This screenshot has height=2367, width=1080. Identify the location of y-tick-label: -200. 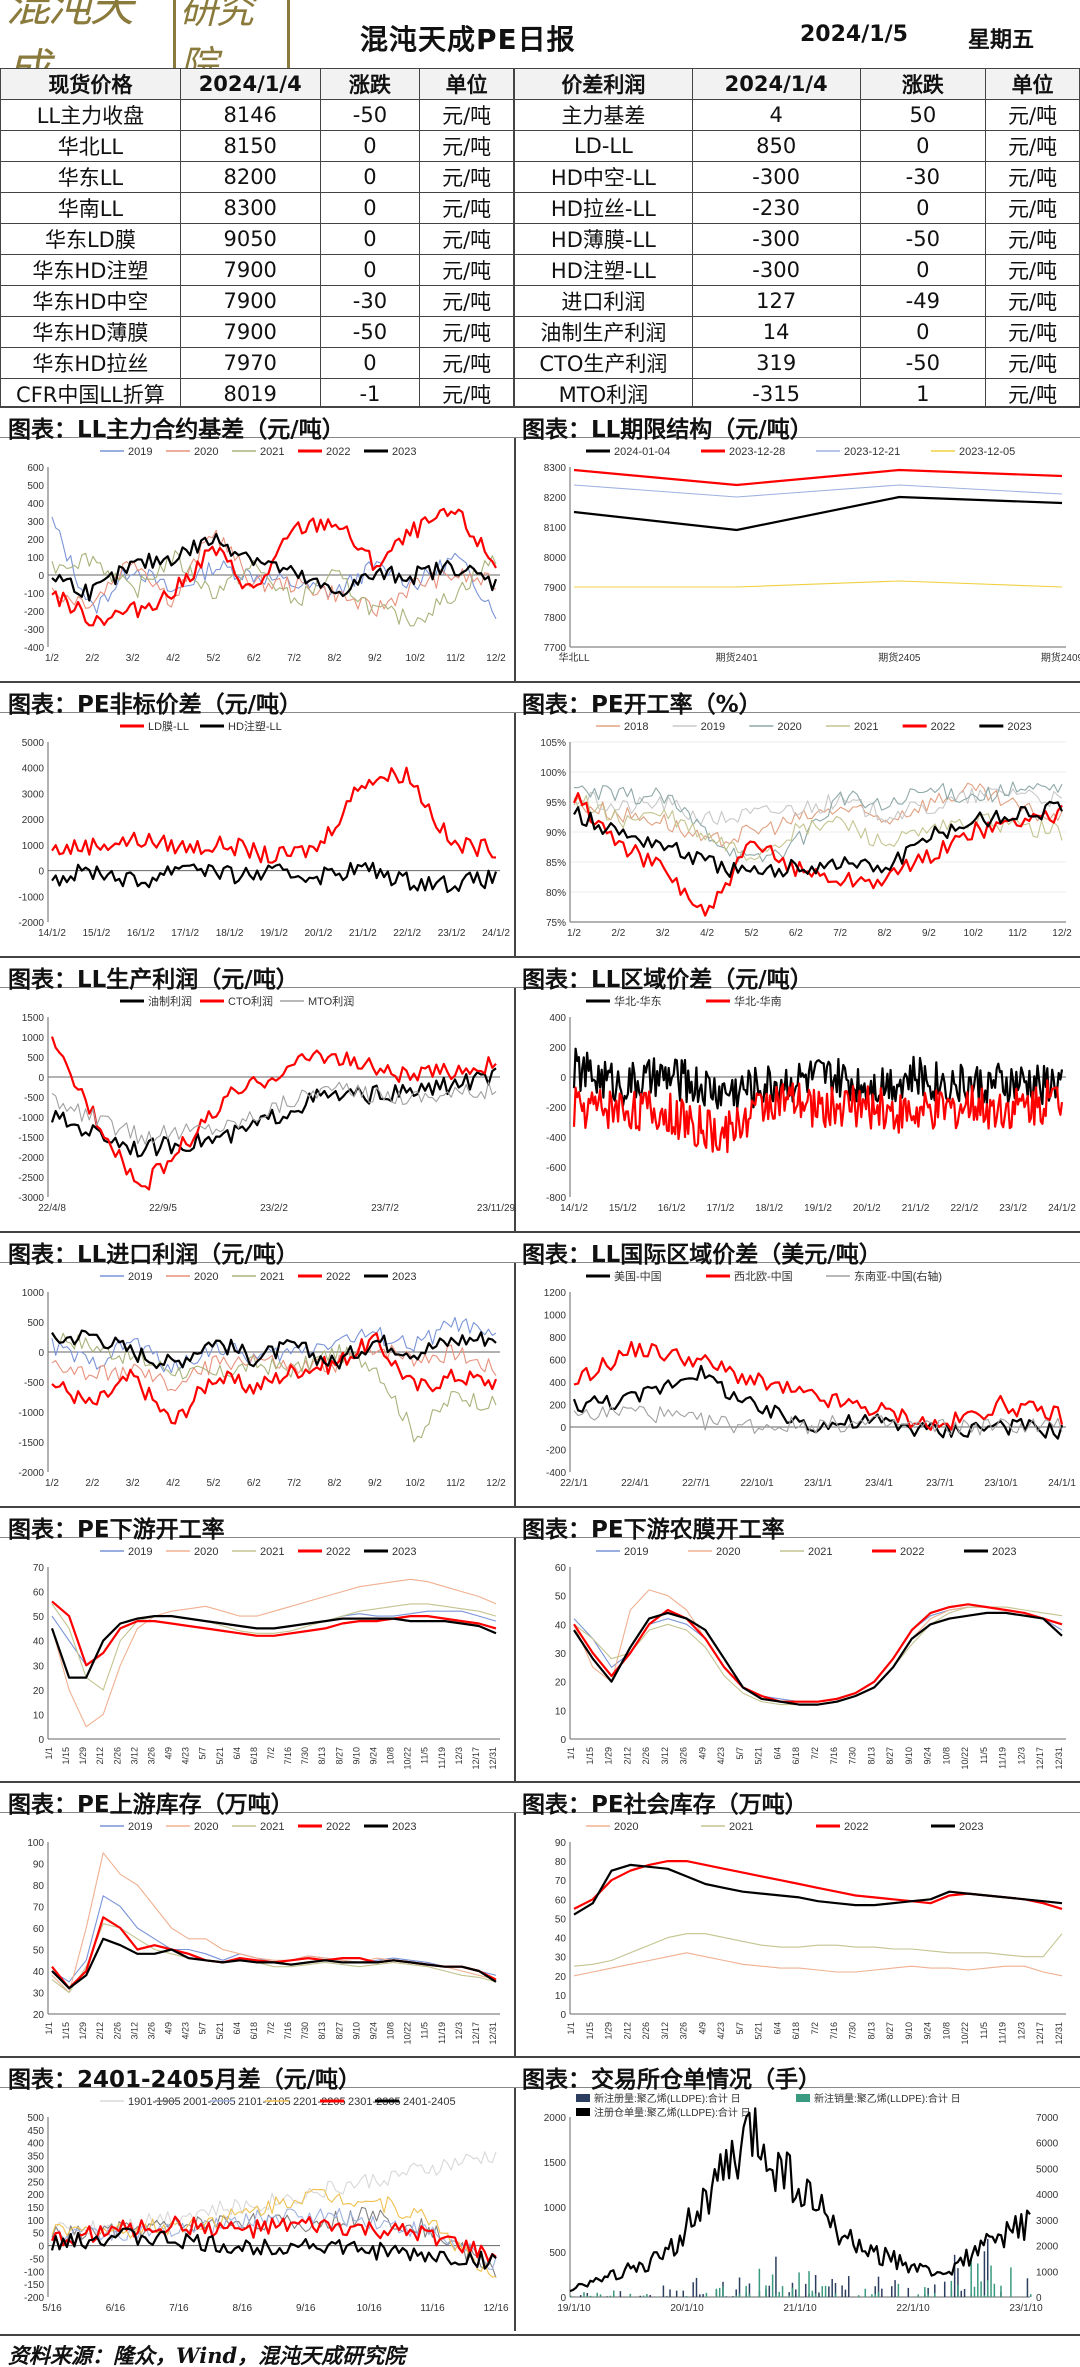
(34, 2298).